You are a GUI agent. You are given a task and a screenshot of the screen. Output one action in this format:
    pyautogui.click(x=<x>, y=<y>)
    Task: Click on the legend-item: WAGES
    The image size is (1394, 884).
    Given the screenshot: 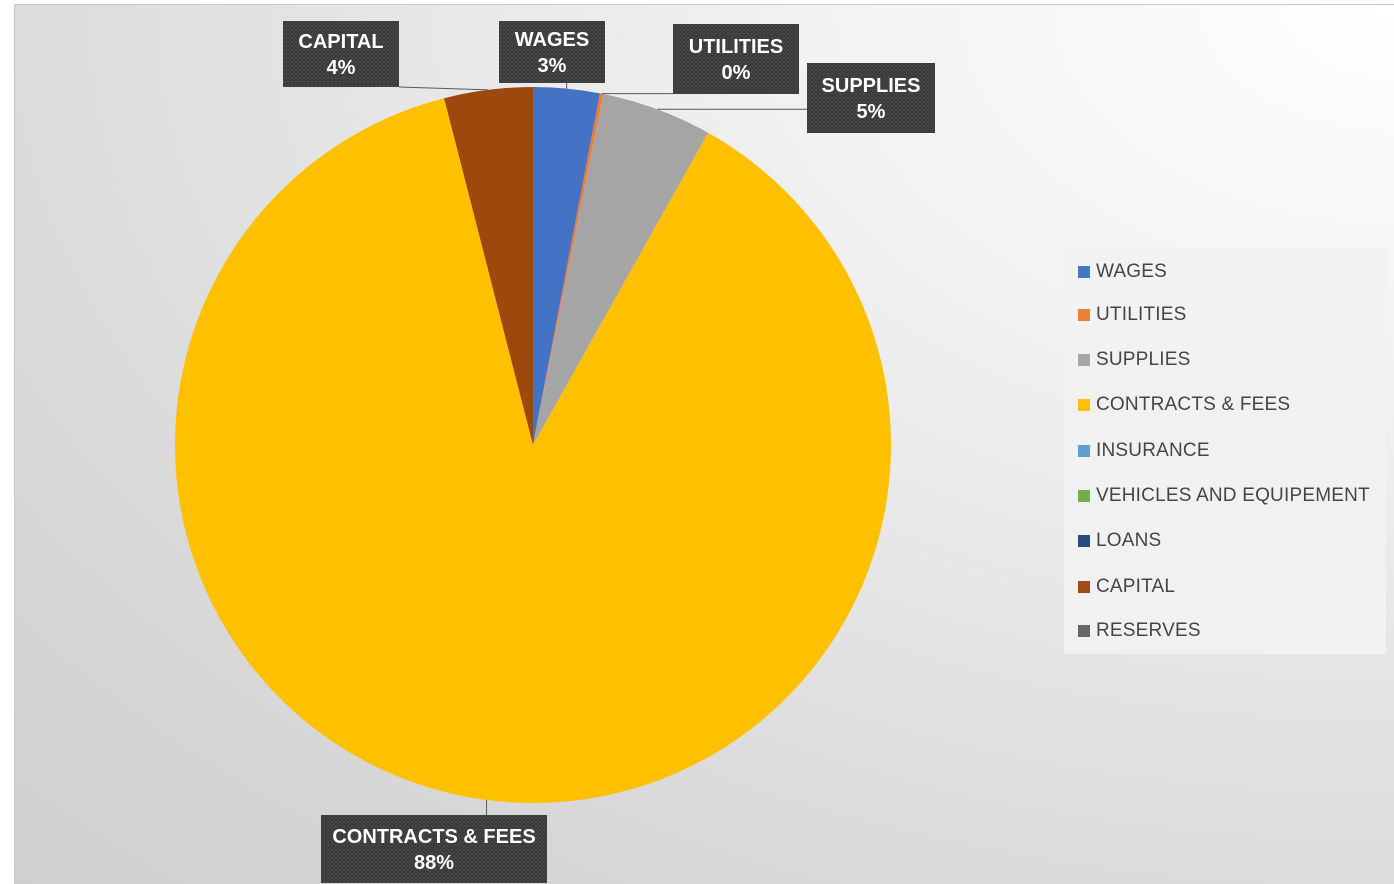 What is the action you would take?
    pyautogui.click(x=1122, y=272)
    